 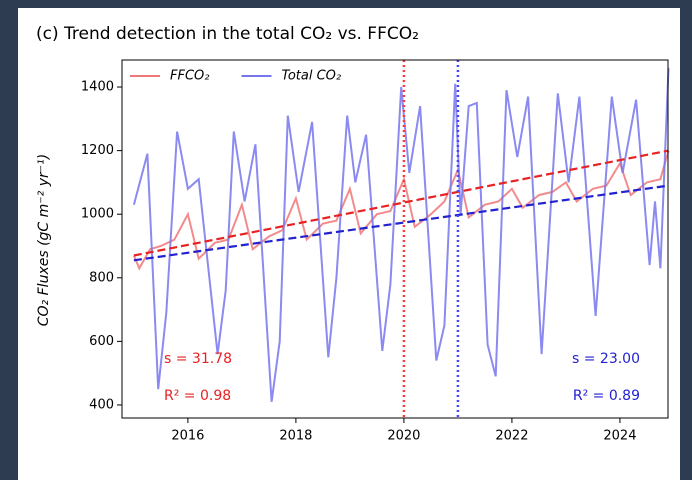 What do you see at coordinates (44, 240) in the screenshot?
I see `y-axis-label: CO₂ Fluxes (gC m⁻² yr⁻¹)` at bounding box center [44, 240].